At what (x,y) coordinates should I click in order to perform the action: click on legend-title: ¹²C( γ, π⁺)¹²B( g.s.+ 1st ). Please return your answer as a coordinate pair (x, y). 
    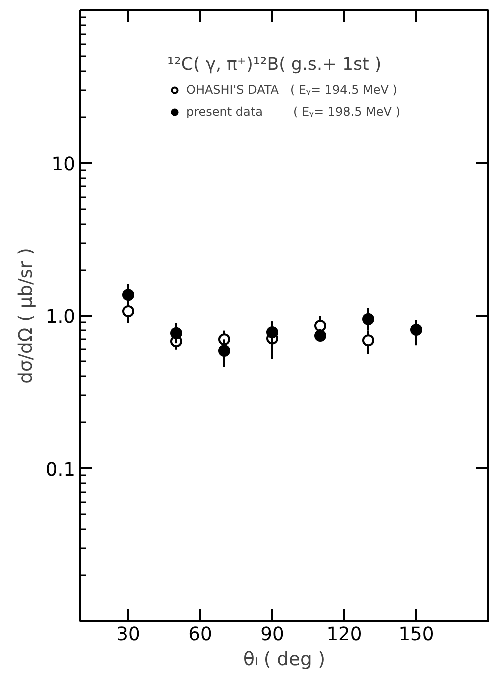
    Looking at the image, I should click on (275, 65).